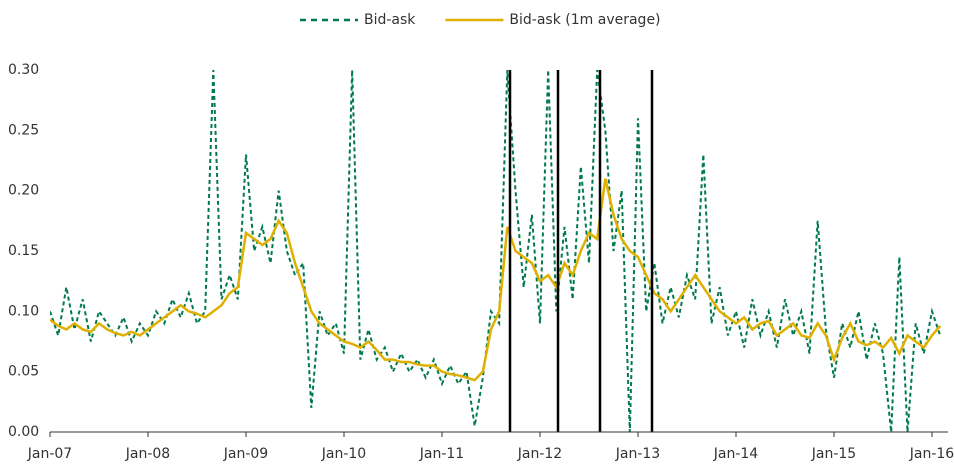  What do you see at coordinates (23, 191) in the screenshot?
I see `y-tick-label: 0.20` at bounding box center [23, 191].